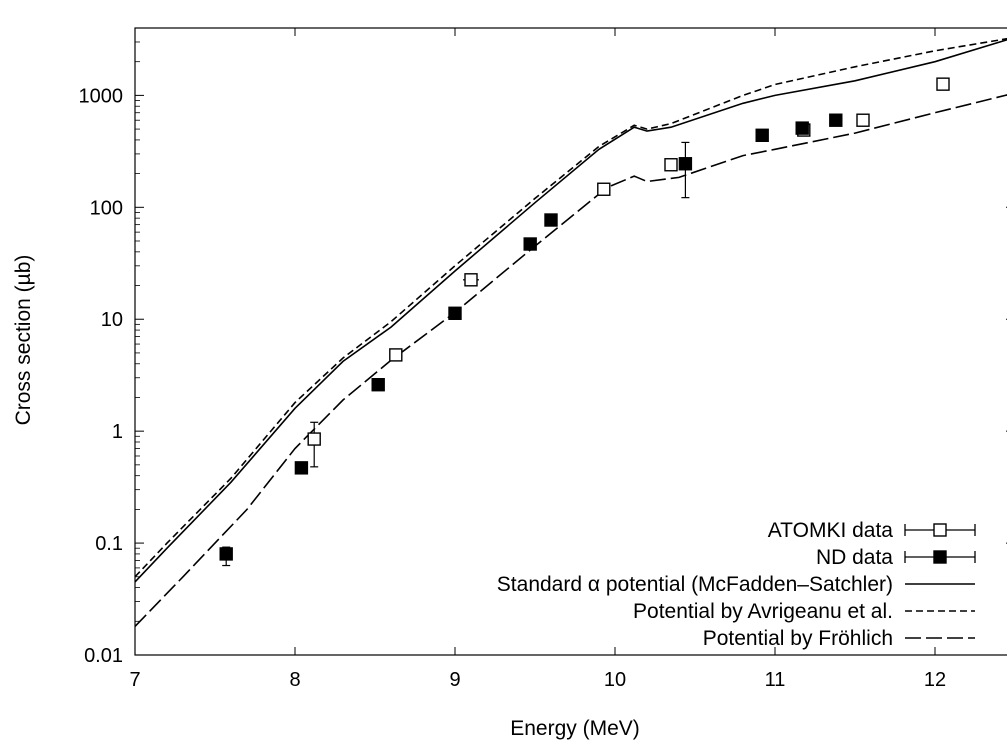  What do you see at coordinates (101, 96) in the screenshot?
I see `y-tick-label: 1000` at bounding box center [101, 96].